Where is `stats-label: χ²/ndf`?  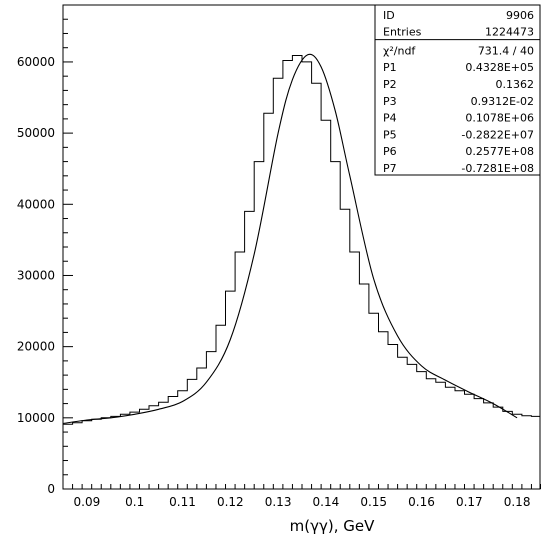 stats-label: χ²/ndf is located at coordinates (399, 50).